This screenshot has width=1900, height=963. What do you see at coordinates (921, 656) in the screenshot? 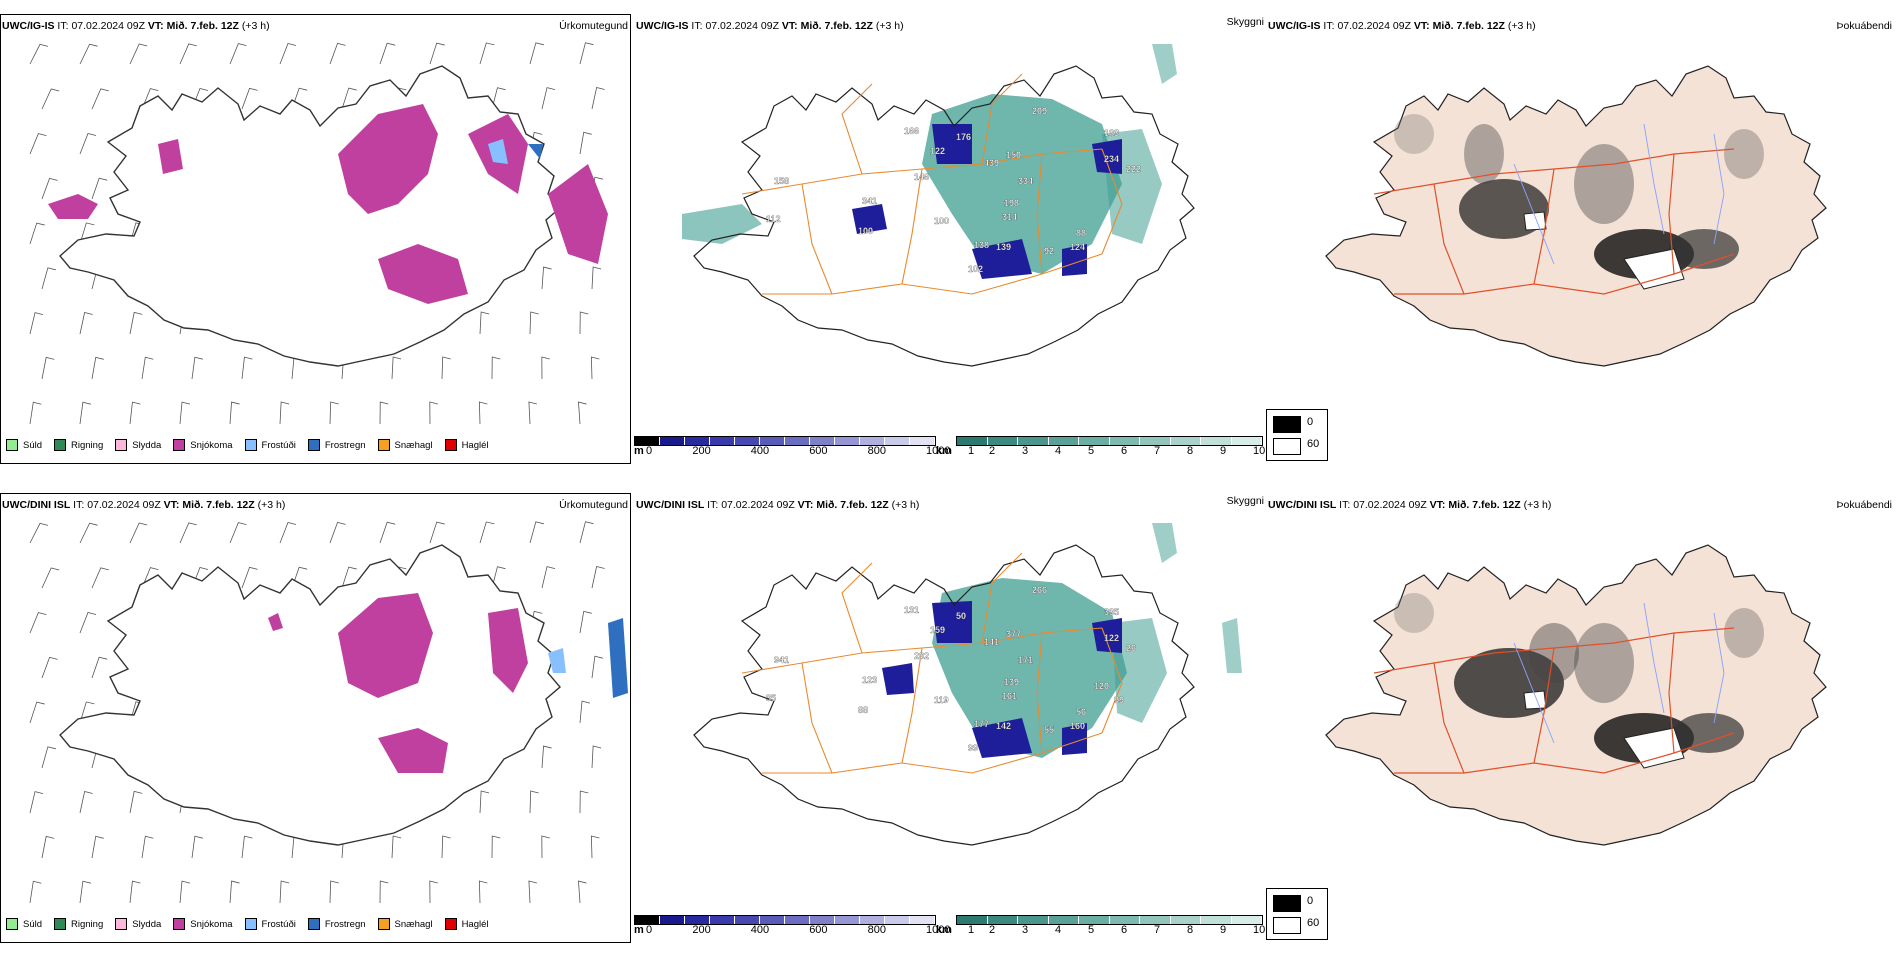
I see `cloud-base-label: 282` at bounding box center [921, 656].